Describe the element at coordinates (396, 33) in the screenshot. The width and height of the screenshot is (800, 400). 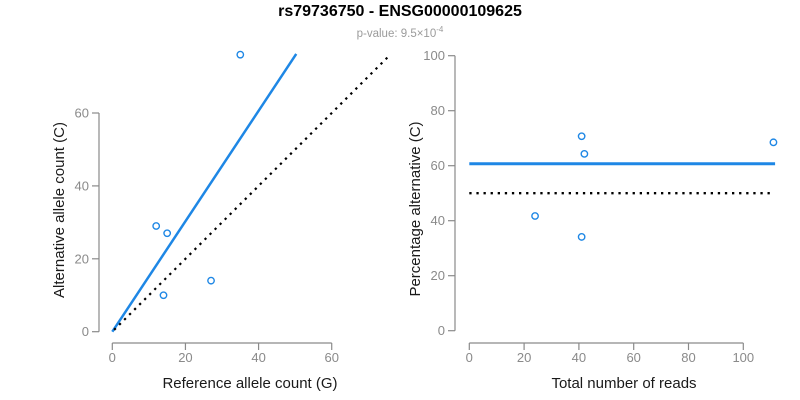
I see `p-value-text: p-value: 9.5×10` at that location.